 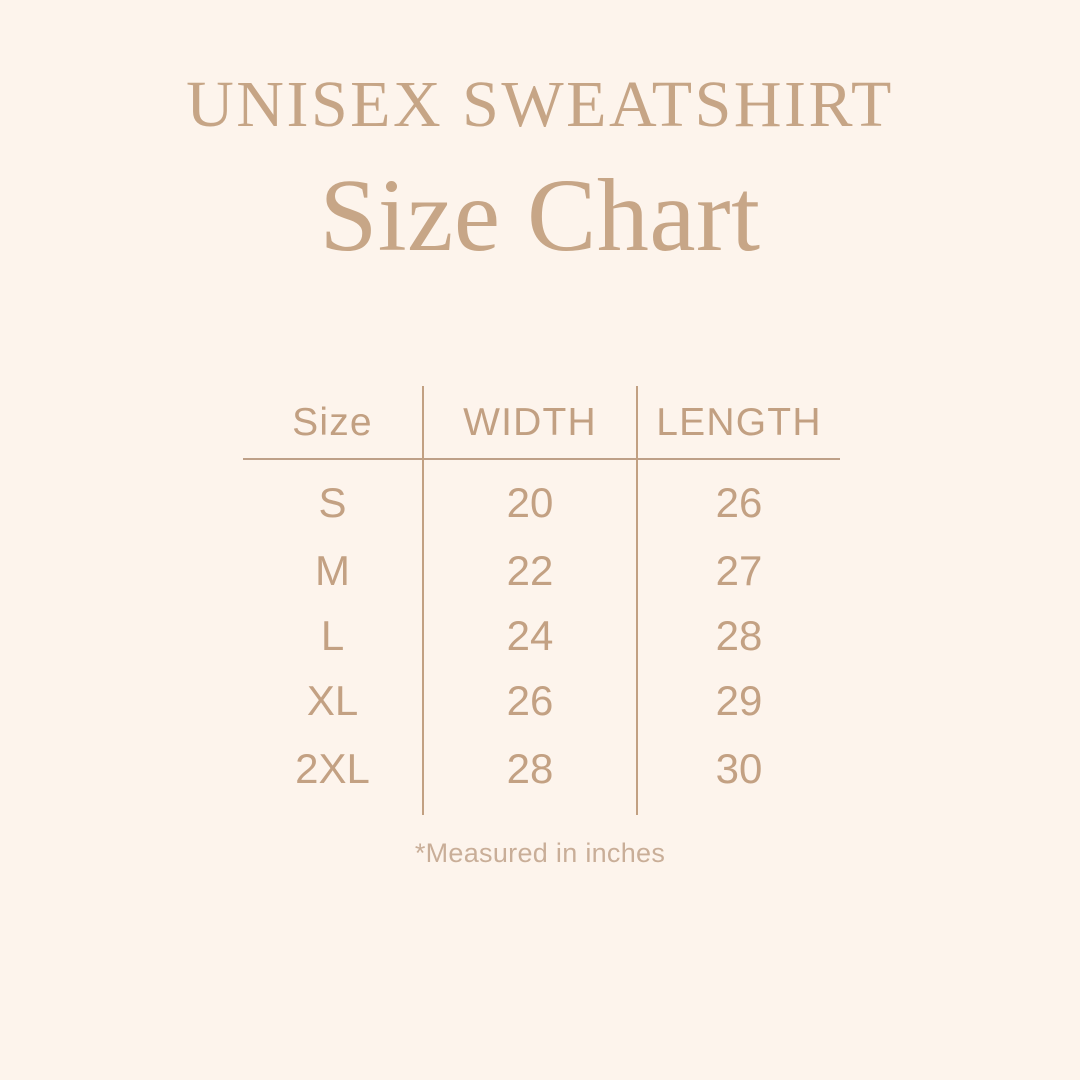 I want to click on cell-length: 28, so click(x=738, y=635).